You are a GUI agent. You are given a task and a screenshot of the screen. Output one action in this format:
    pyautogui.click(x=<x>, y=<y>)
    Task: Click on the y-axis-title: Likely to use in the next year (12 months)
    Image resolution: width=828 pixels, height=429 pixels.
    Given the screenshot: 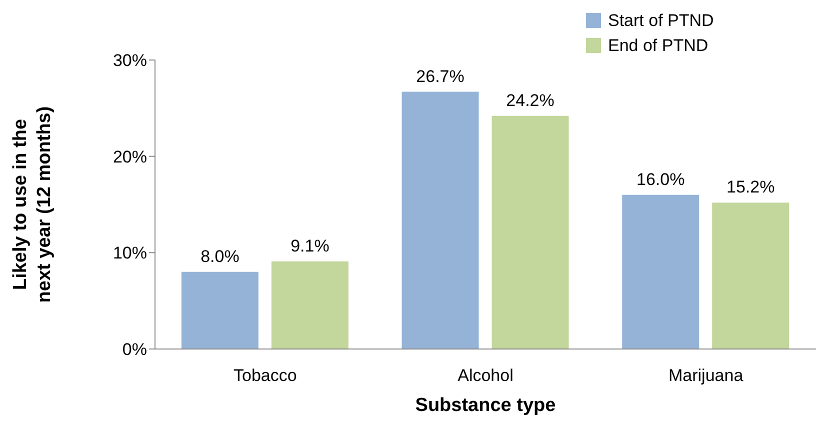 What is the action you would take?
    pyautogui.click(x=32, y=204)
    